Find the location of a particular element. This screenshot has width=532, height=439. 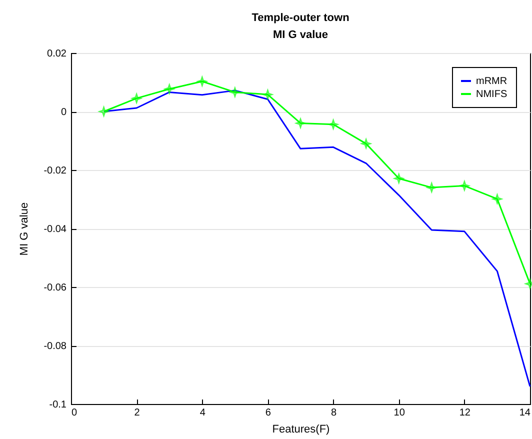

y-tick-label: 0.02 is located at coordinates (57, 54).